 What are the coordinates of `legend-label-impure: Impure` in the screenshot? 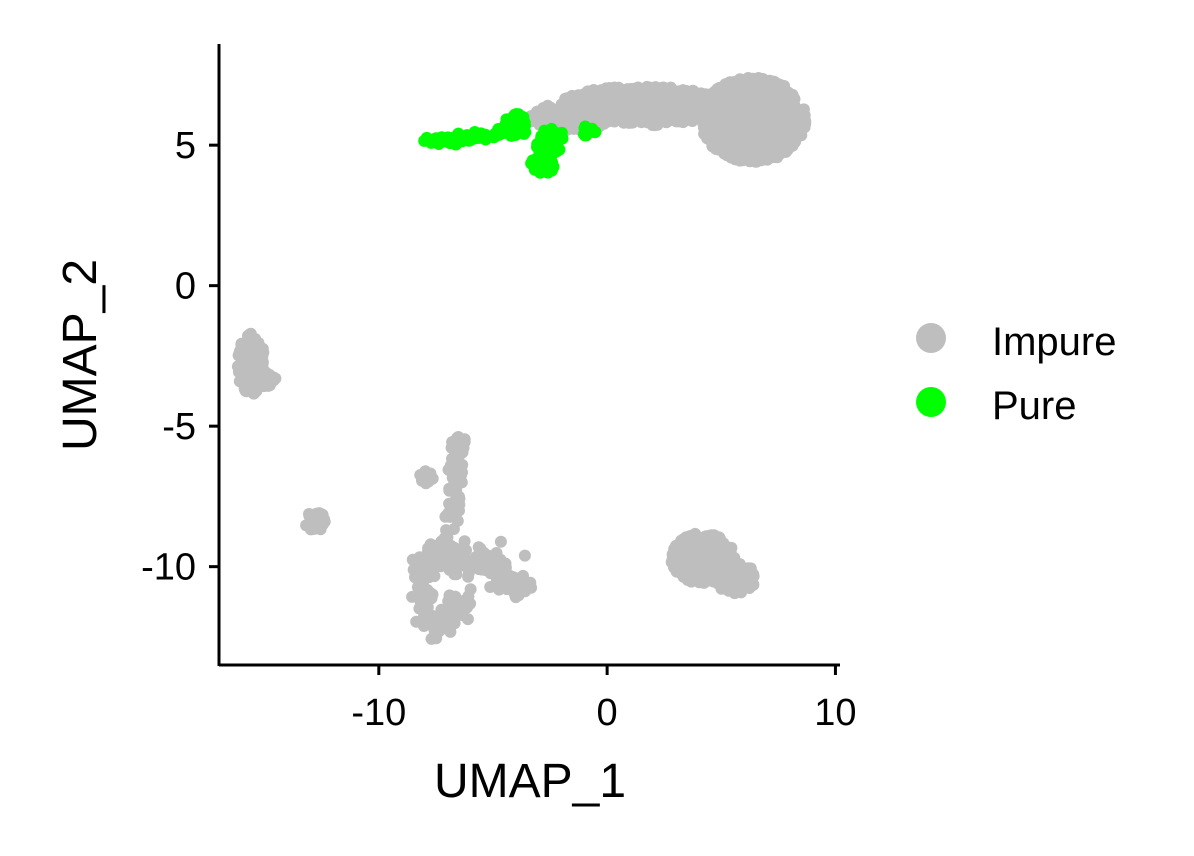 It's located at (1054, 342).